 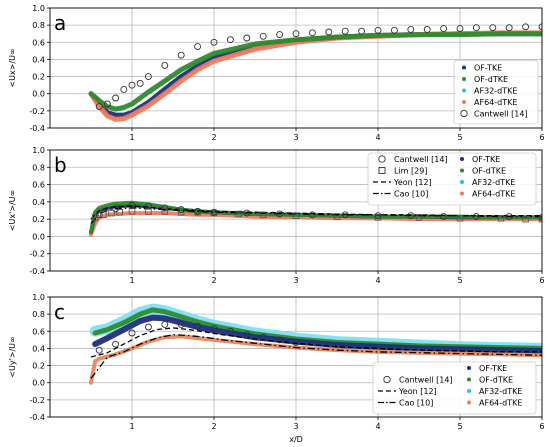 What do you see at coordinates (12, 67) in the screenshot?
I see `y-axis-label: <Ux>/U∞` at bounding box center [12, 67].